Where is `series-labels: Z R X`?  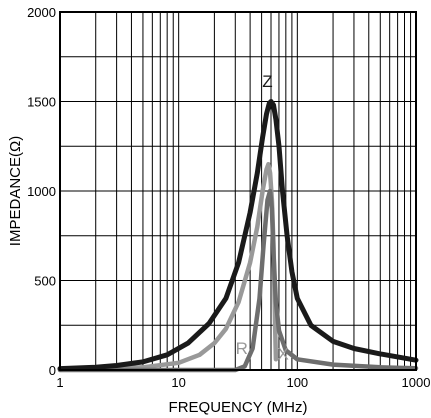 series-labels: Z R X is located at coordinates (262, 217).